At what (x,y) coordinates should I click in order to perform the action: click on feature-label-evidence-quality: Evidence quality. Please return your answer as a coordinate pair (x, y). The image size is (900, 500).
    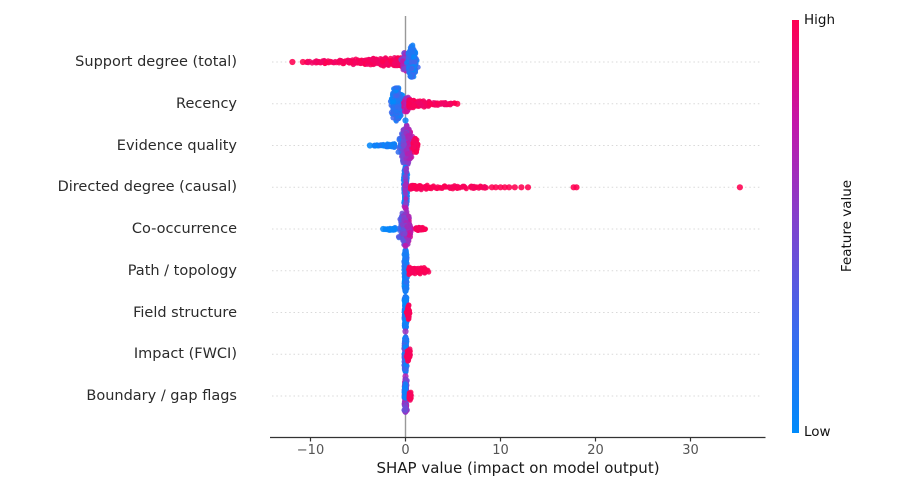
    Looking at the image, I should click on (176, 145).